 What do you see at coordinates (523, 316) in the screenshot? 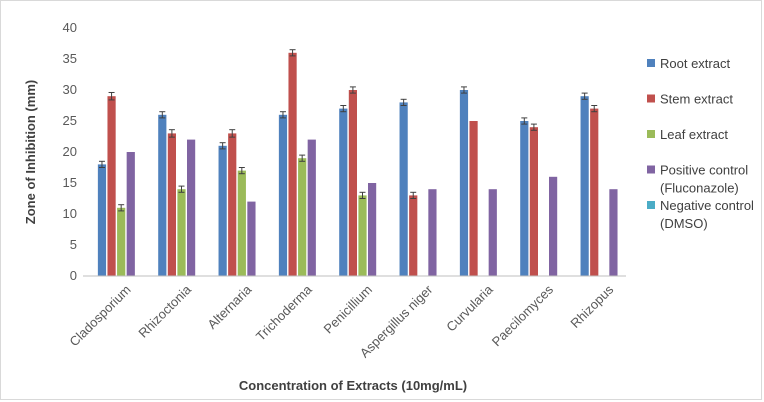
I see `x-tick-label: Paecilomyces` at bounding box center [523, 316].